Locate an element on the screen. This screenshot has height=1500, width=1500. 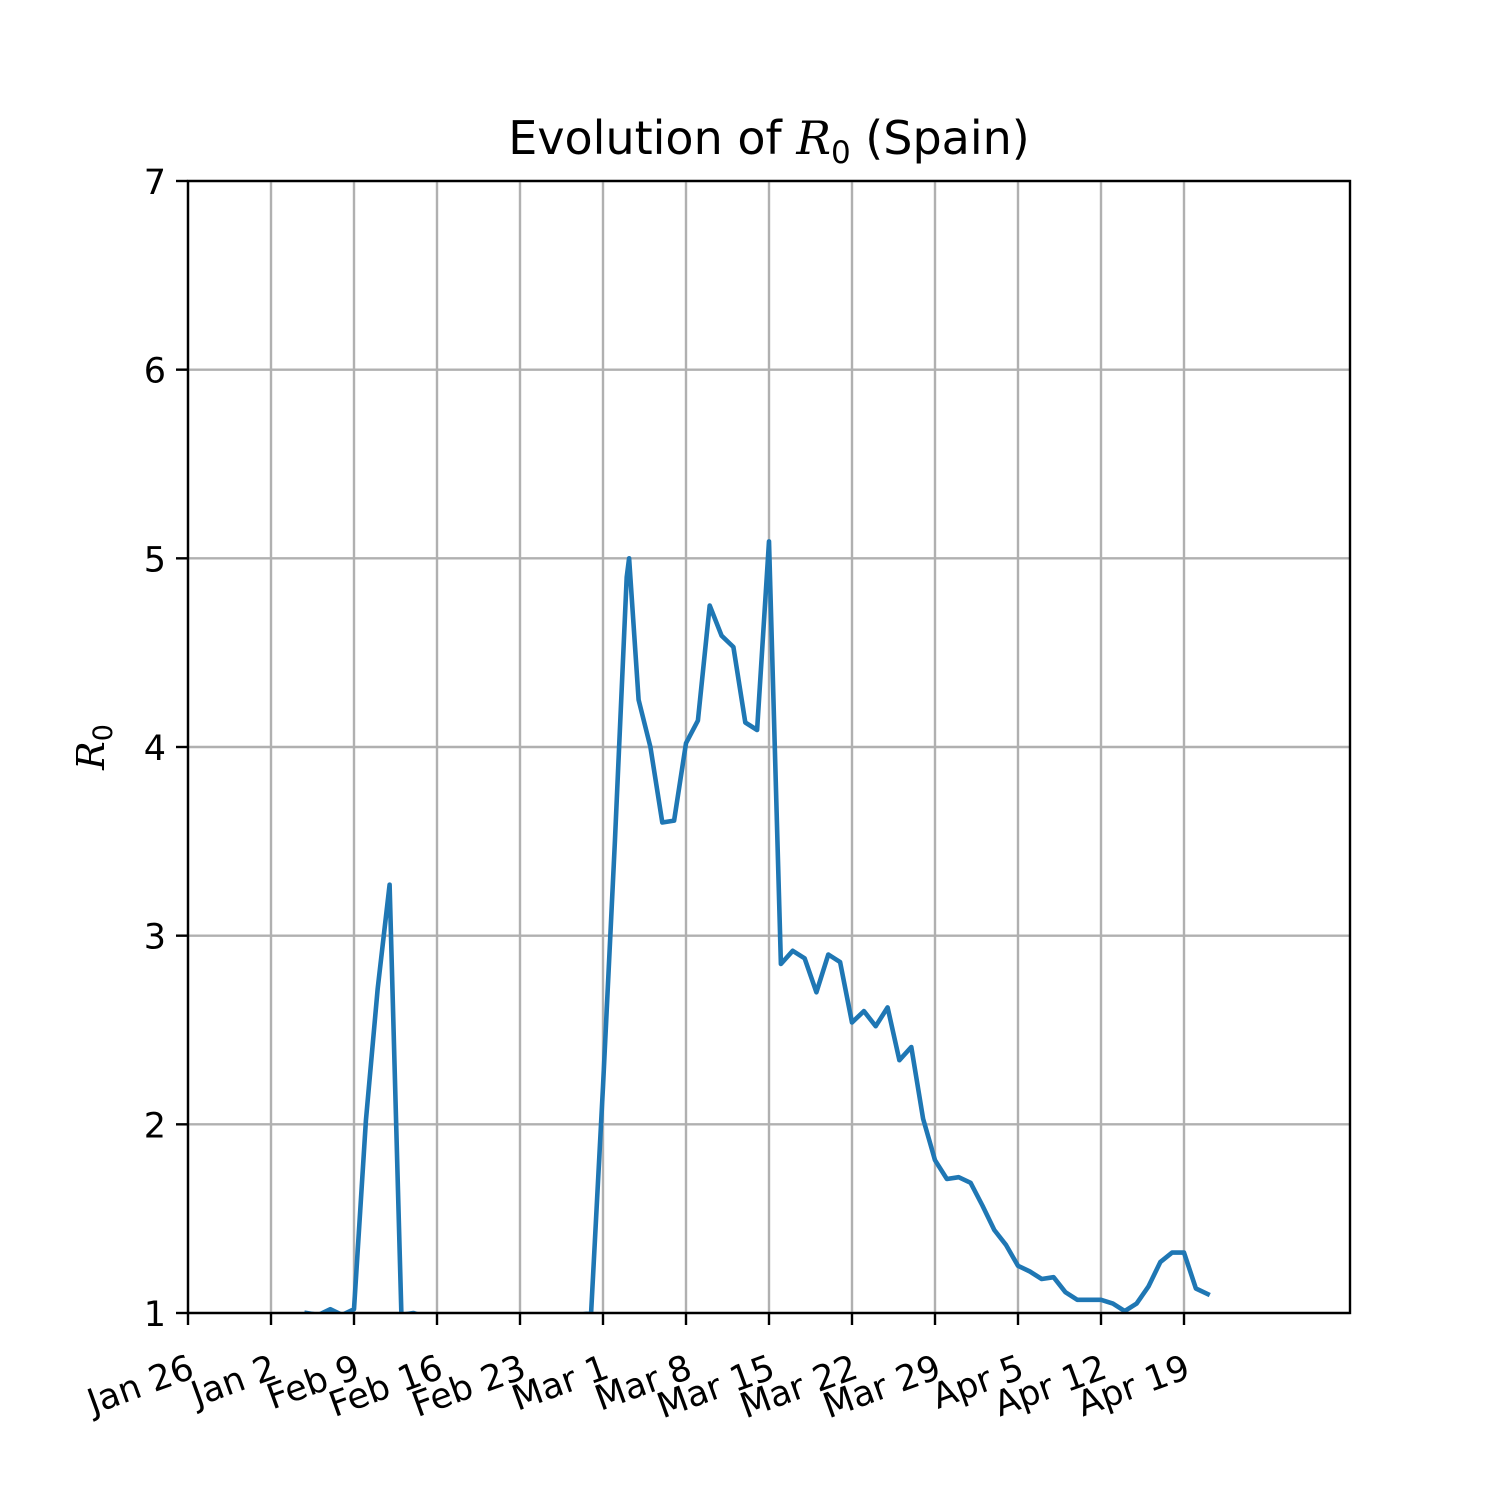
y-tick-label: 7 is located at coordinates (155, 183).